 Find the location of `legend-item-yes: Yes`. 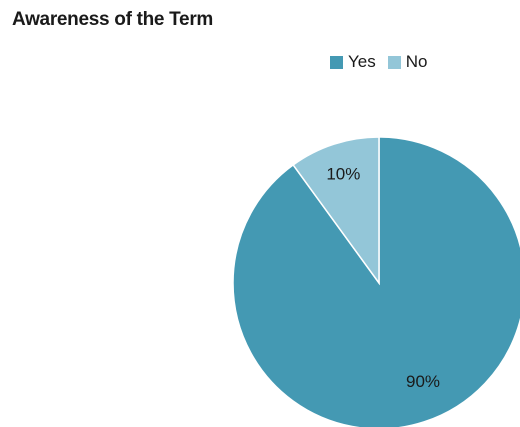

legend-item-yes: Yes is located at coordinates (353, 62).